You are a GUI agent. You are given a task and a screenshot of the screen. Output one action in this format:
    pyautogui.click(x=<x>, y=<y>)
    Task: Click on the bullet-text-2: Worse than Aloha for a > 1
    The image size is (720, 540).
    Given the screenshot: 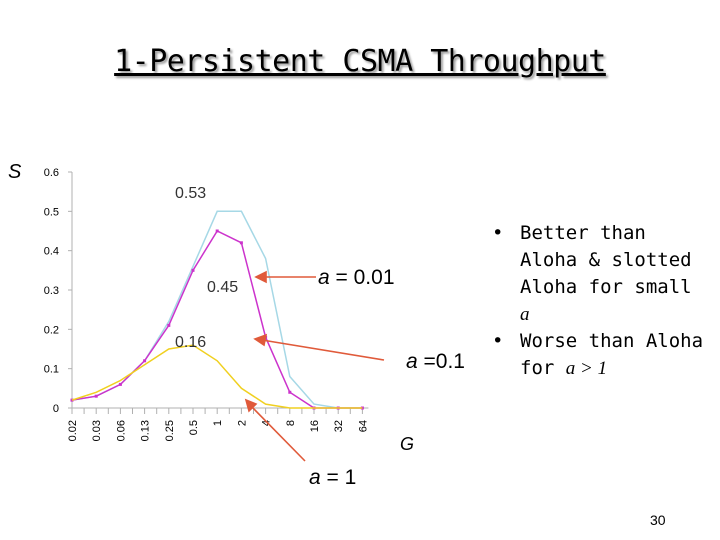 What is the action you would take?
    pyautogui.click(x=616, y=355)
    